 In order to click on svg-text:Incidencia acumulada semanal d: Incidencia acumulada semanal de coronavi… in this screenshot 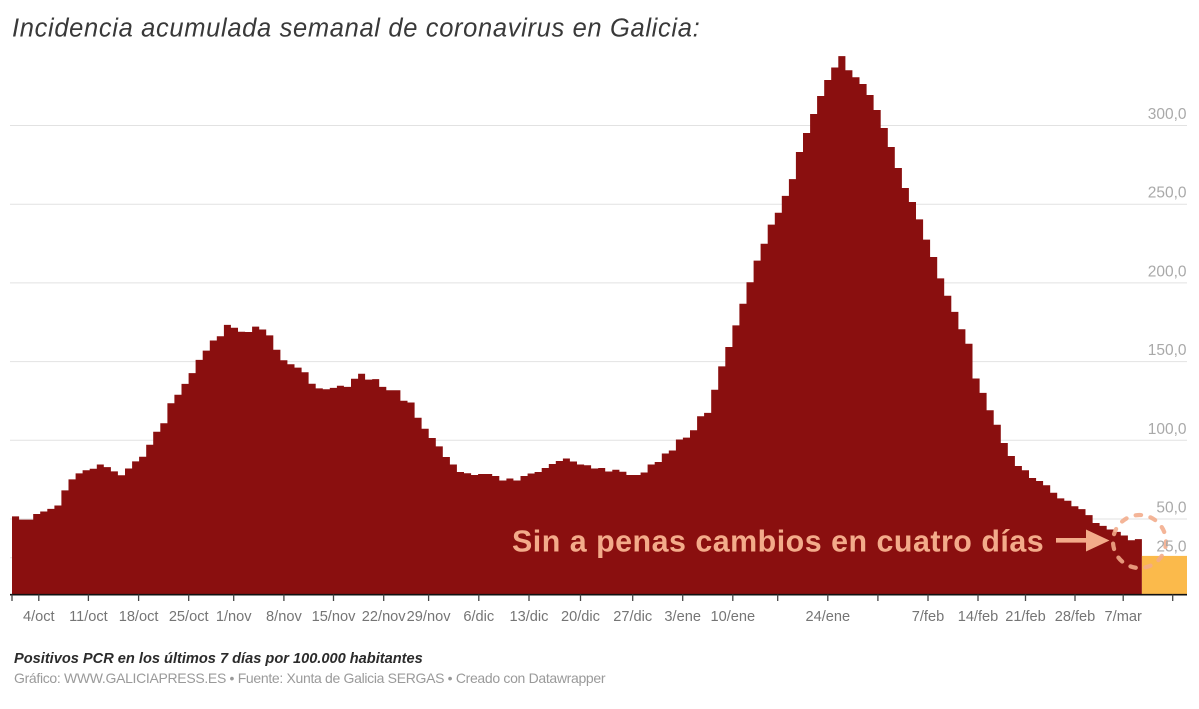, I will do `click(356, 29)`.